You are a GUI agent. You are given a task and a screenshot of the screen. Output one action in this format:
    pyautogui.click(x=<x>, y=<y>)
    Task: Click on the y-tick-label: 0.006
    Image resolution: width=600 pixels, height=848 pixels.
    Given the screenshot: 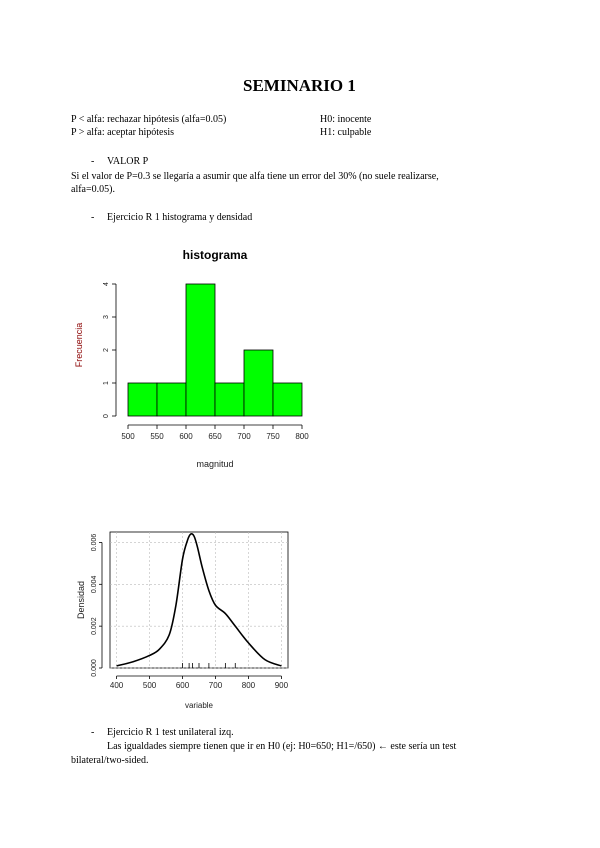 What is the action you would take?
    pyautogui.click(x=94, y=543)
    